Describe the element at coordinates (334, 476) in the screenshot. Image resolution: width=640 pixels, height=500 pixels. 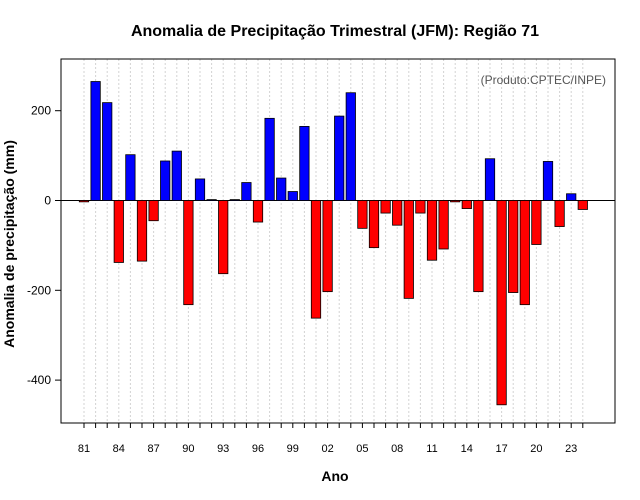
I see `x-axis-title: Ano` at that location.